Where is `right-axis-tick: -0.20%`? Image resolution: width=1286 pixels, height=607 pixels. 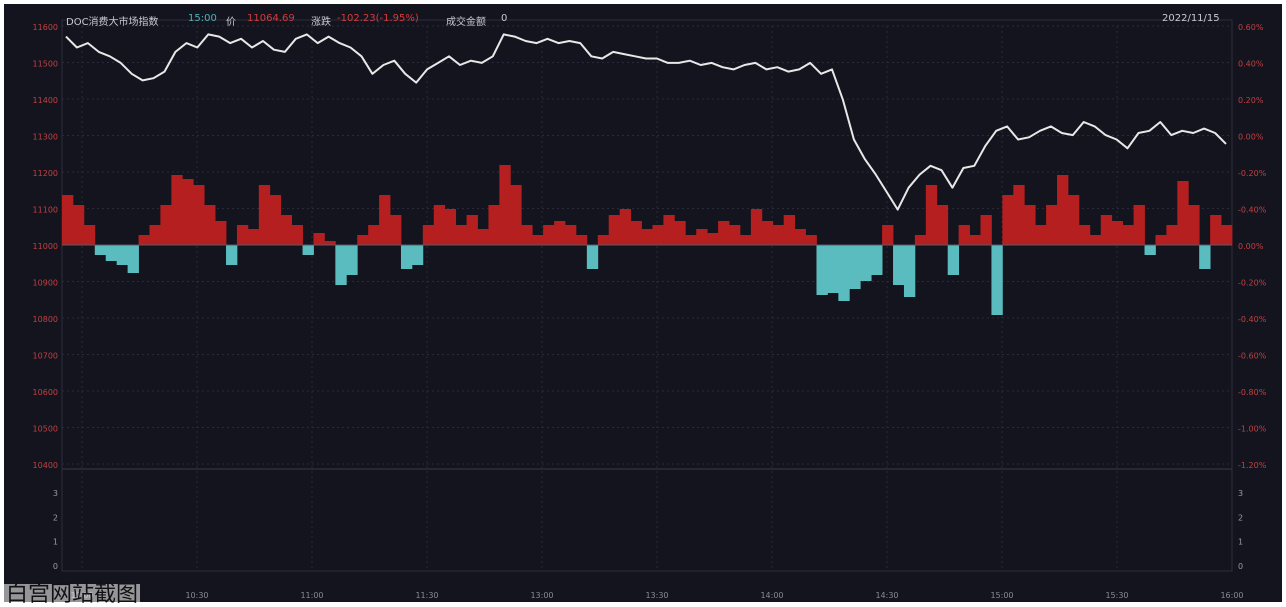
right-axis-tick: -0.20% is located at coordinates (1252, 283).